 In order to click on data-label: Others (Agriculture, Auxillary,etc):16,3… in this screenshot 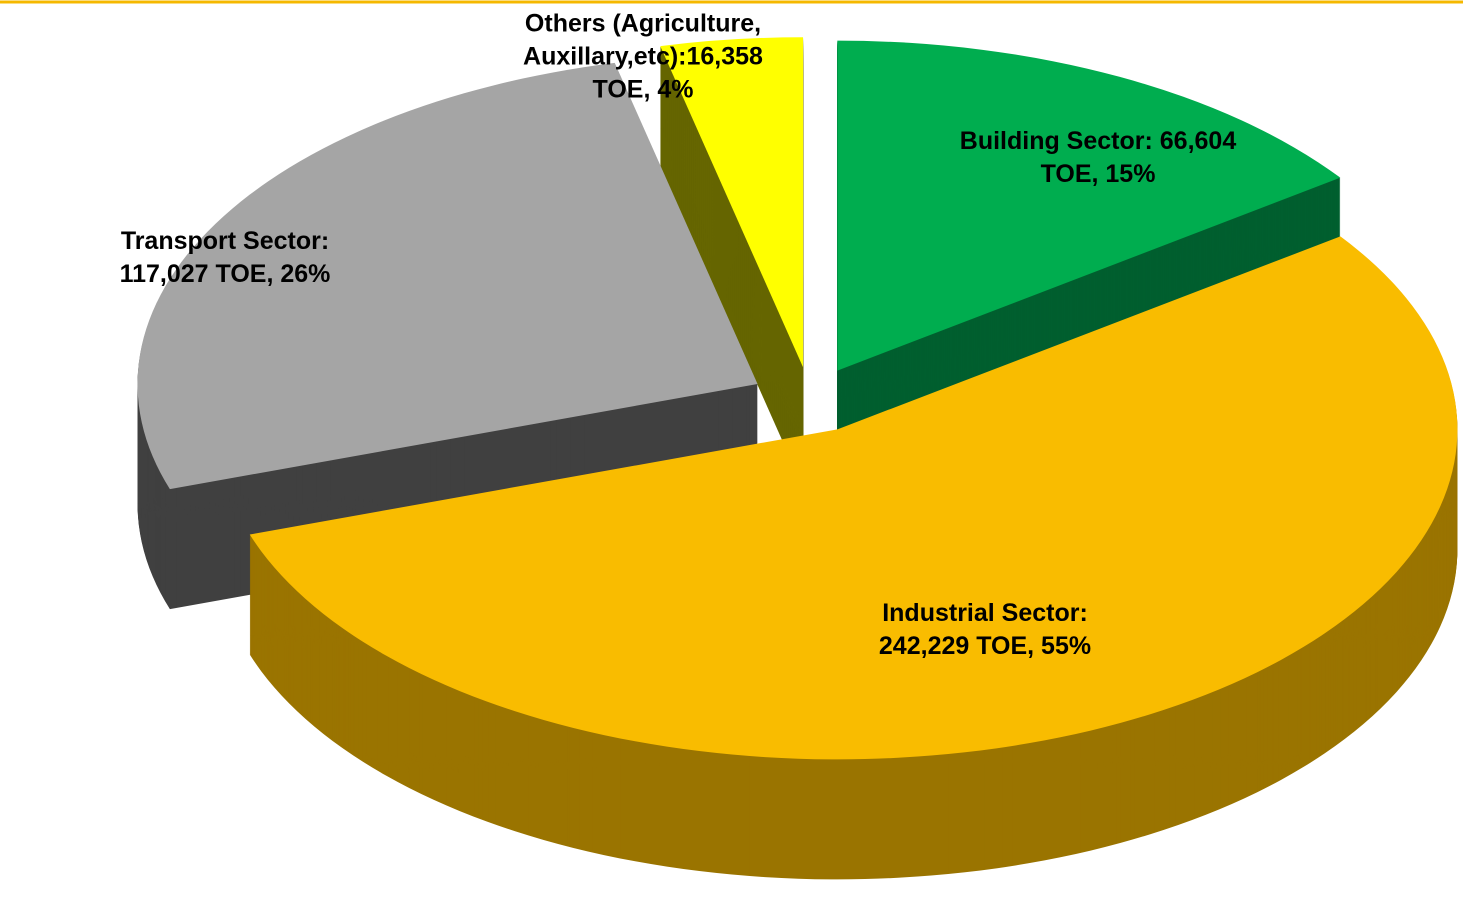, I will do `click(643, 56)`.